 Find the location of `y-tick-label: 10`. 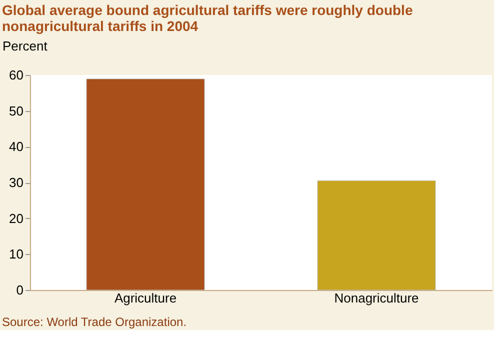

y-tick-label: 10 is located at coordinates (16, 254).